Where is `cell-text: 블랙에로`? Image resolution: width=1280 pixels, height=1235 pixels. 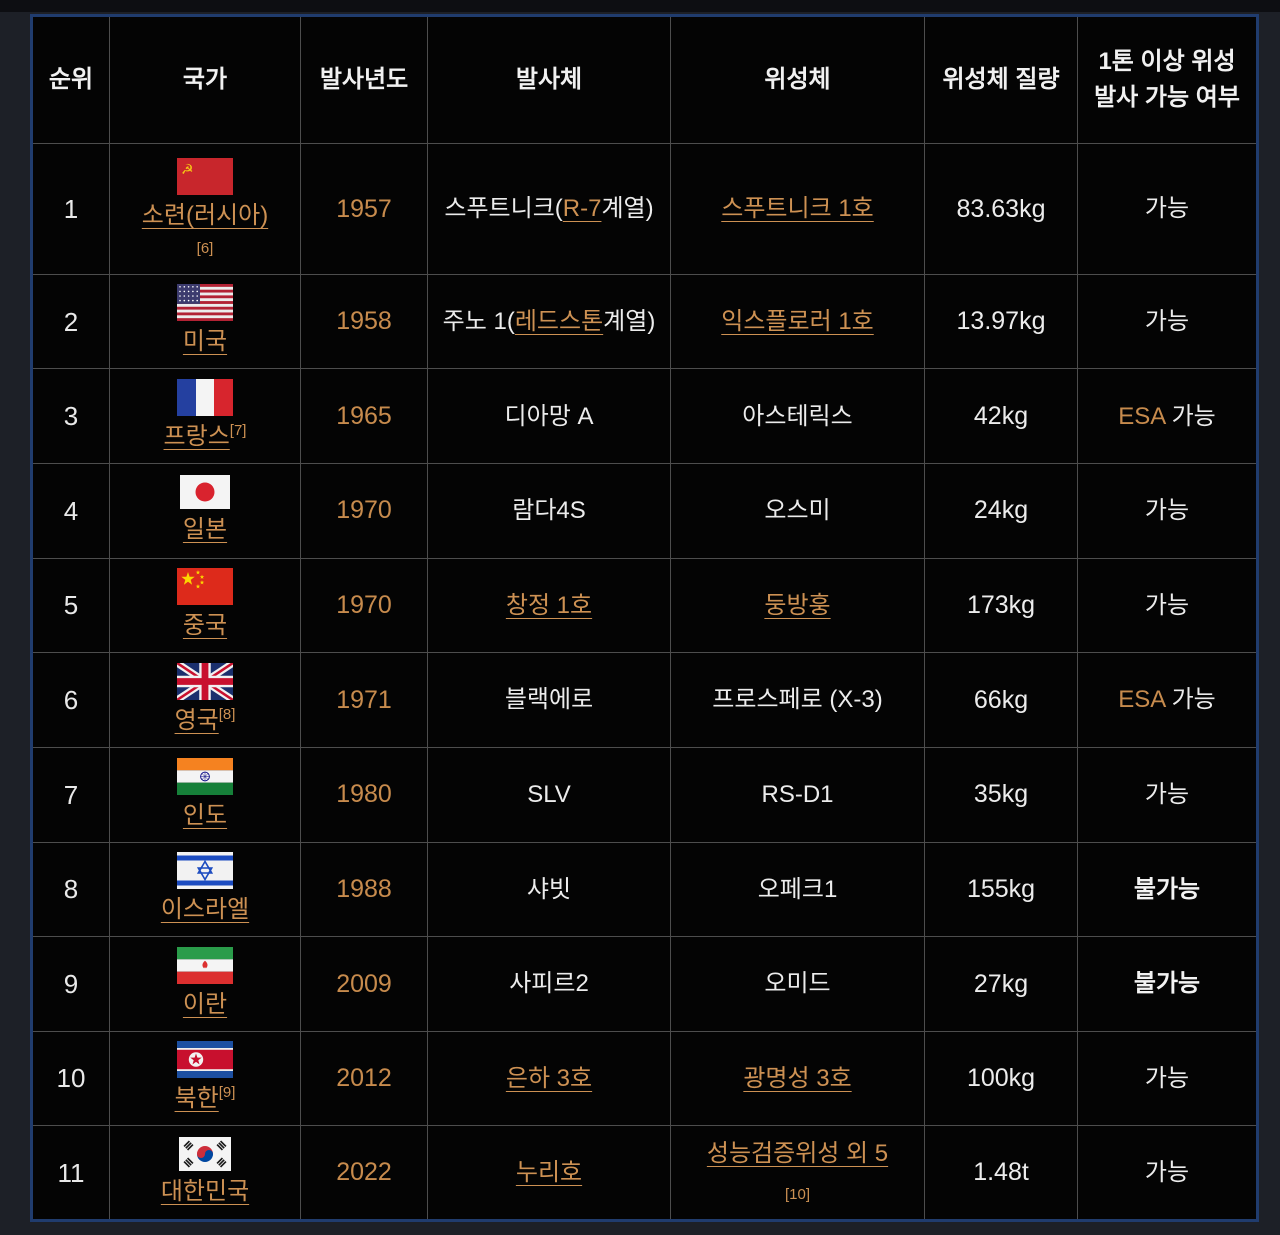
cell-text: 블랙에로 is located at coordinates (549, 700).